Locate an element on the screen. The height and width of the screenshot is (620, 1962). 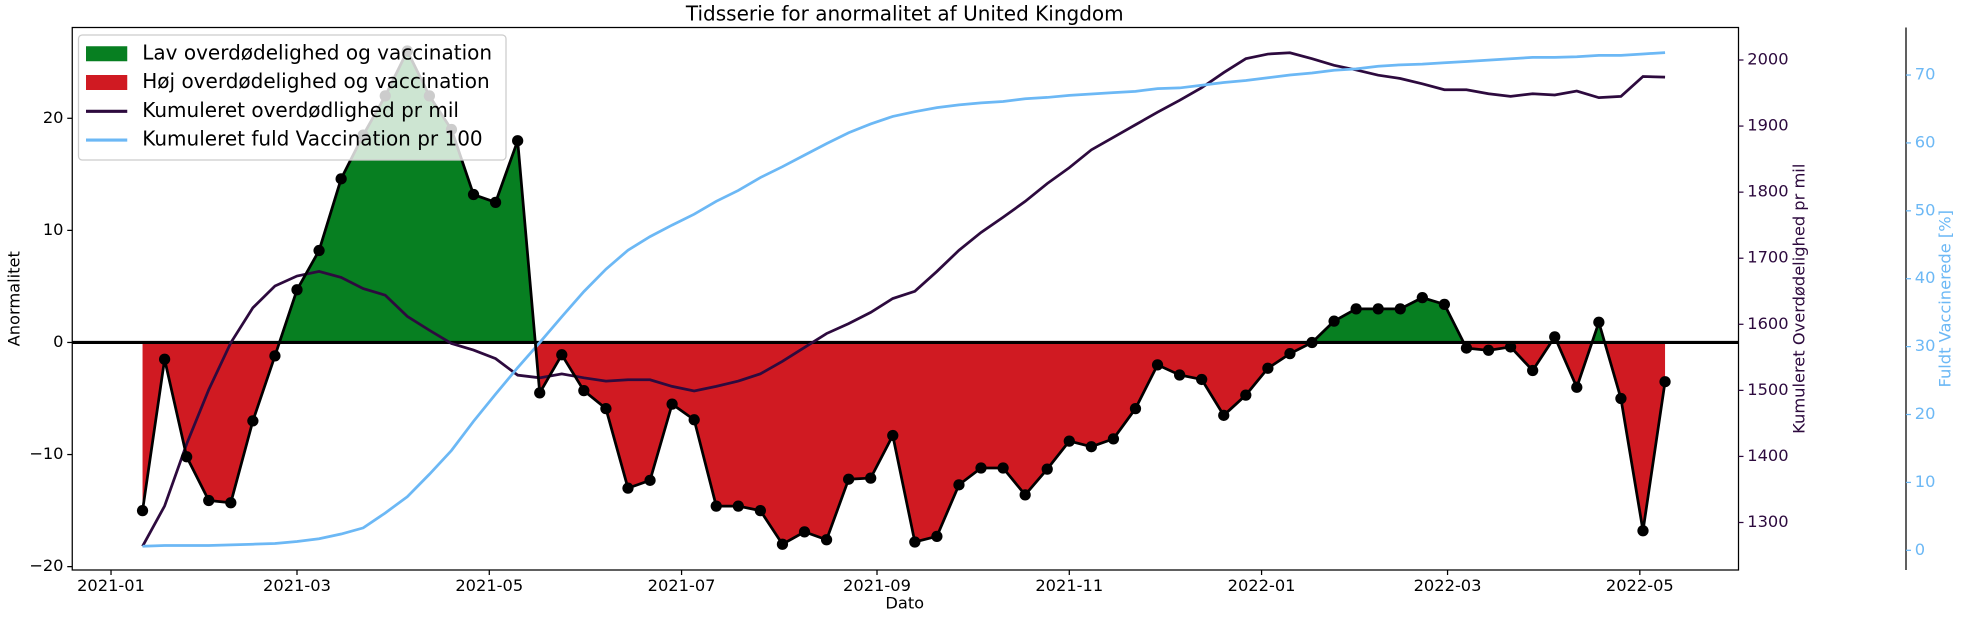
y3-tick-label: 60 is located at coordinates (1925, 141).